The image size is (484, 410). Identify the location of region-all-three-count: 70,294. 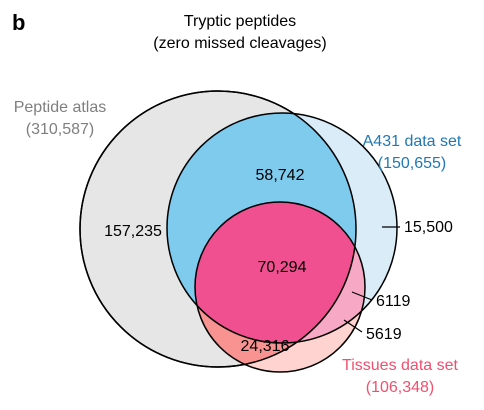
(282, 267).